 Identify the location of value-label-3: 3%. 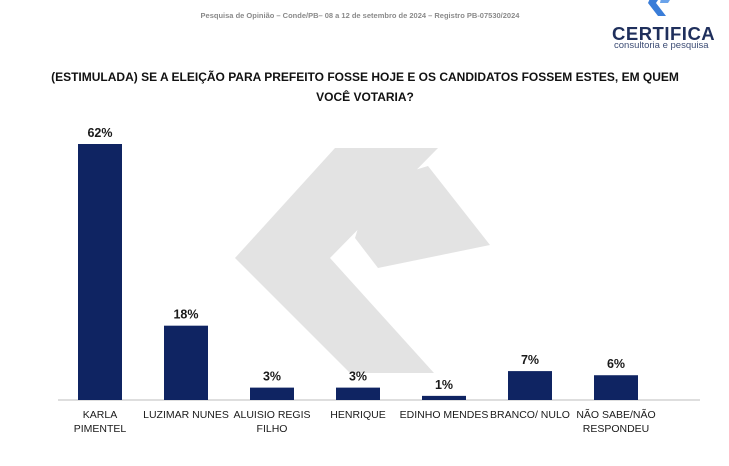
(358, 377).